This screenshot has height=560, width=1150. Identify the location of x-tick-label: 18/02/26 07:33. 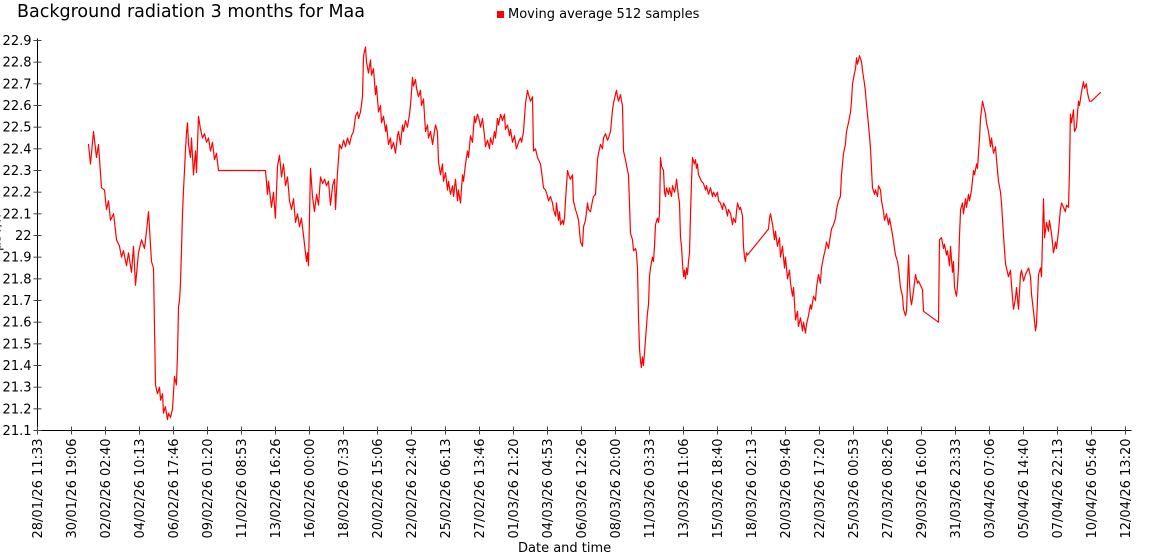
(344, 489).